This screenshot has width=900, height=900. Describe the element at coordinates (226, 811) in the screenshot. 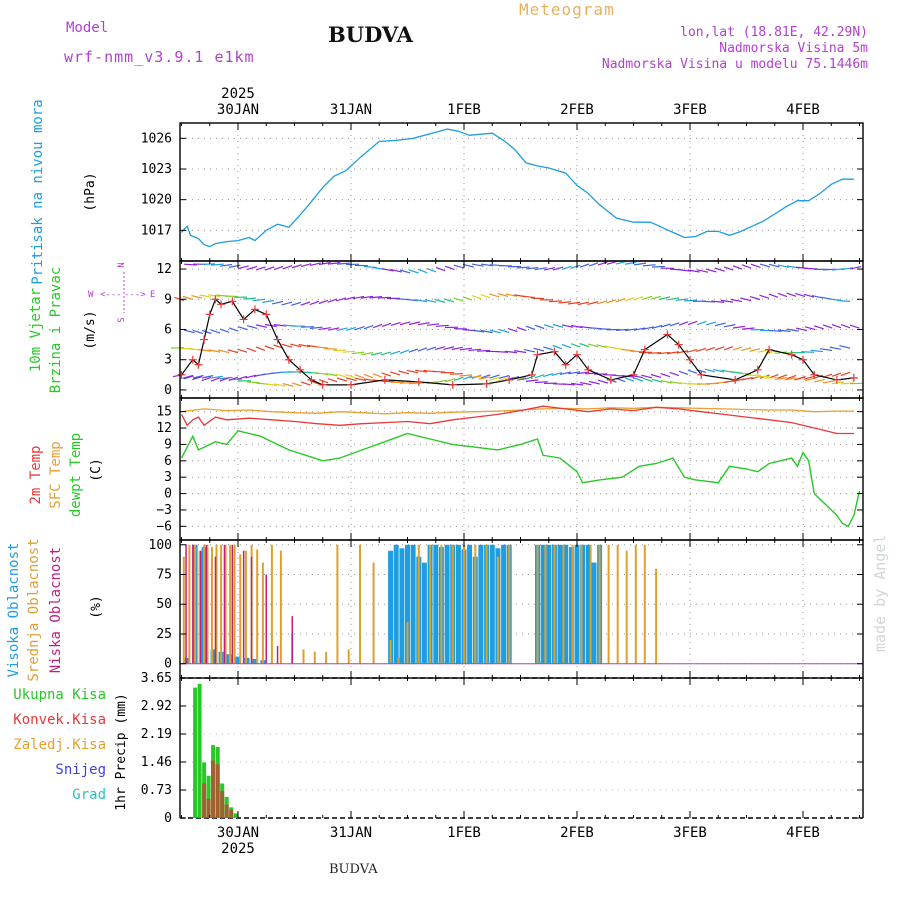

I see `precip-bar-convective` at that location.